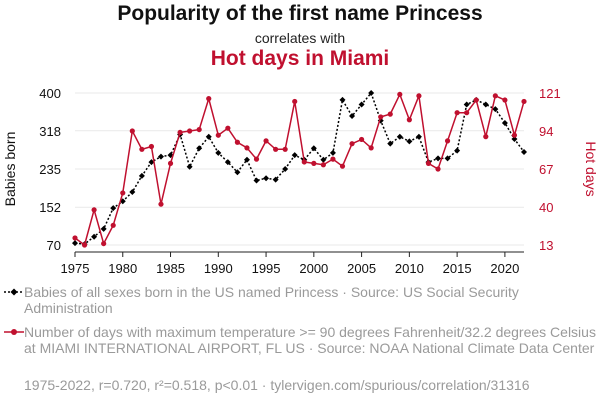  Describe the element at coordinates (14, 332) in the screenshot. I see `red-circle-marker-icon` at that location.